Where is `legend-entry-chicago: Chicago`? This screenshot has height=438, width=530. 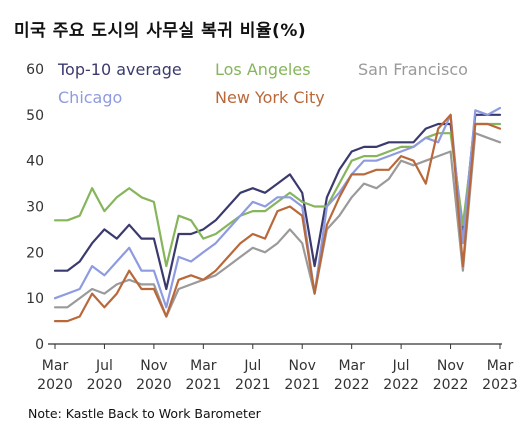
legend-entry-chicago: Chicago is located at coordinates (90, 97).